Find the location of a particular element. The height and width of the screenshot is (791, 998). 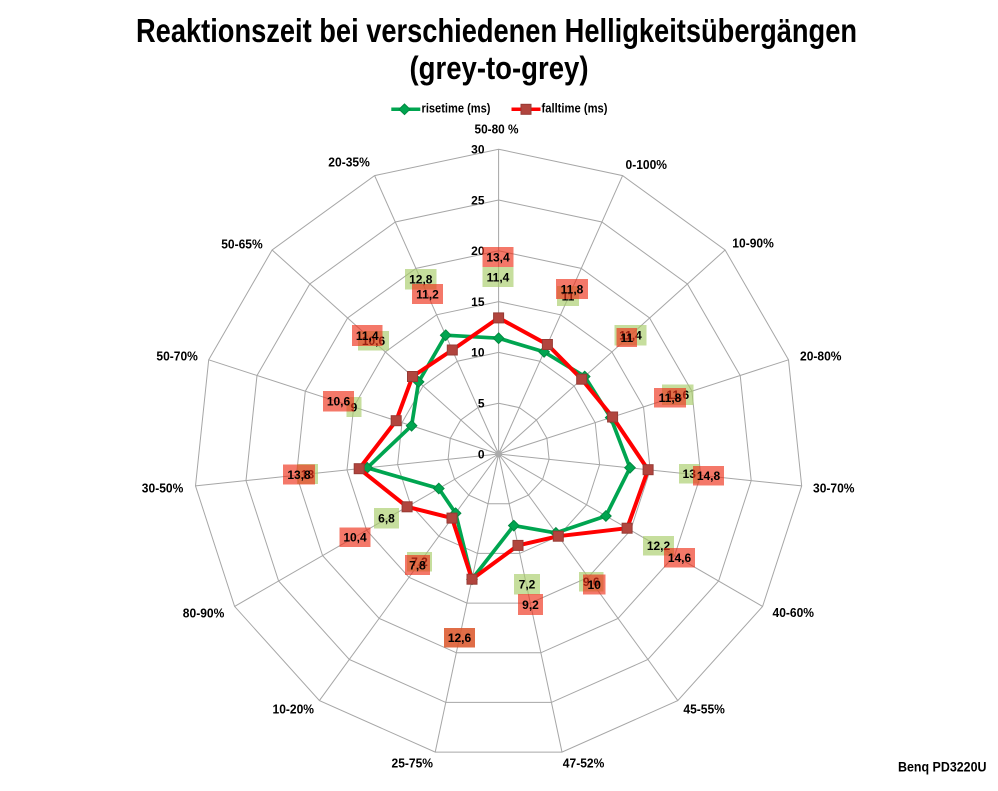

svg-text: 47-52% is located at coordinates (584, 763).